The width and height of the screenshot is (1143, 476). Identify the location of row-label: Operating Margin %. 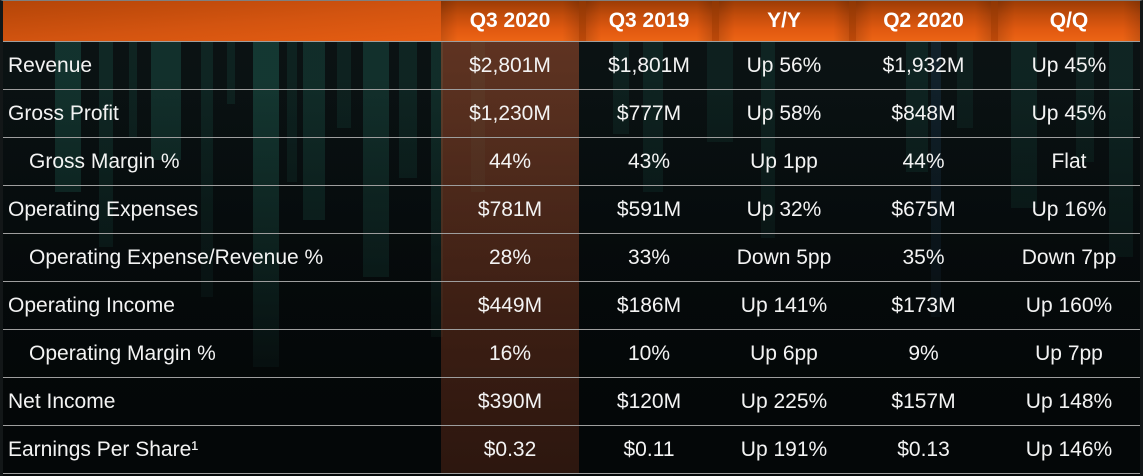
(122, 353).